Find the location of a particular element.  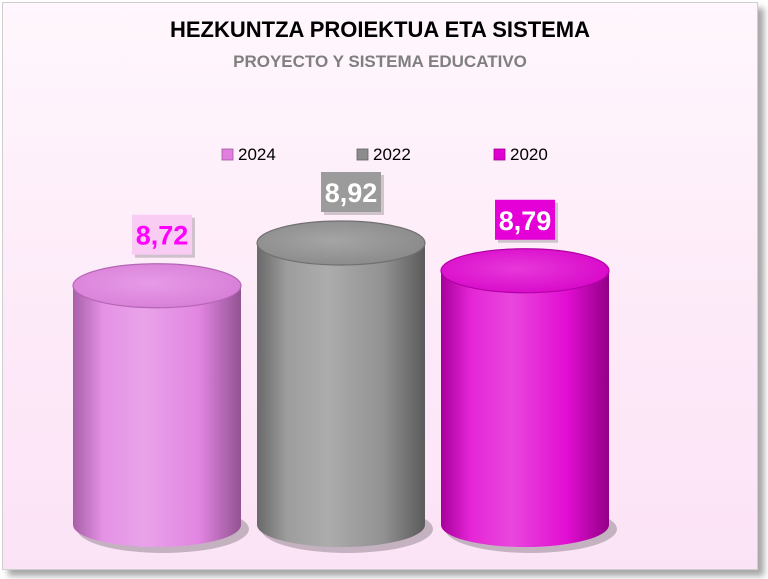

data-label-2020: 8,79 is located at coordinates (526, 221).